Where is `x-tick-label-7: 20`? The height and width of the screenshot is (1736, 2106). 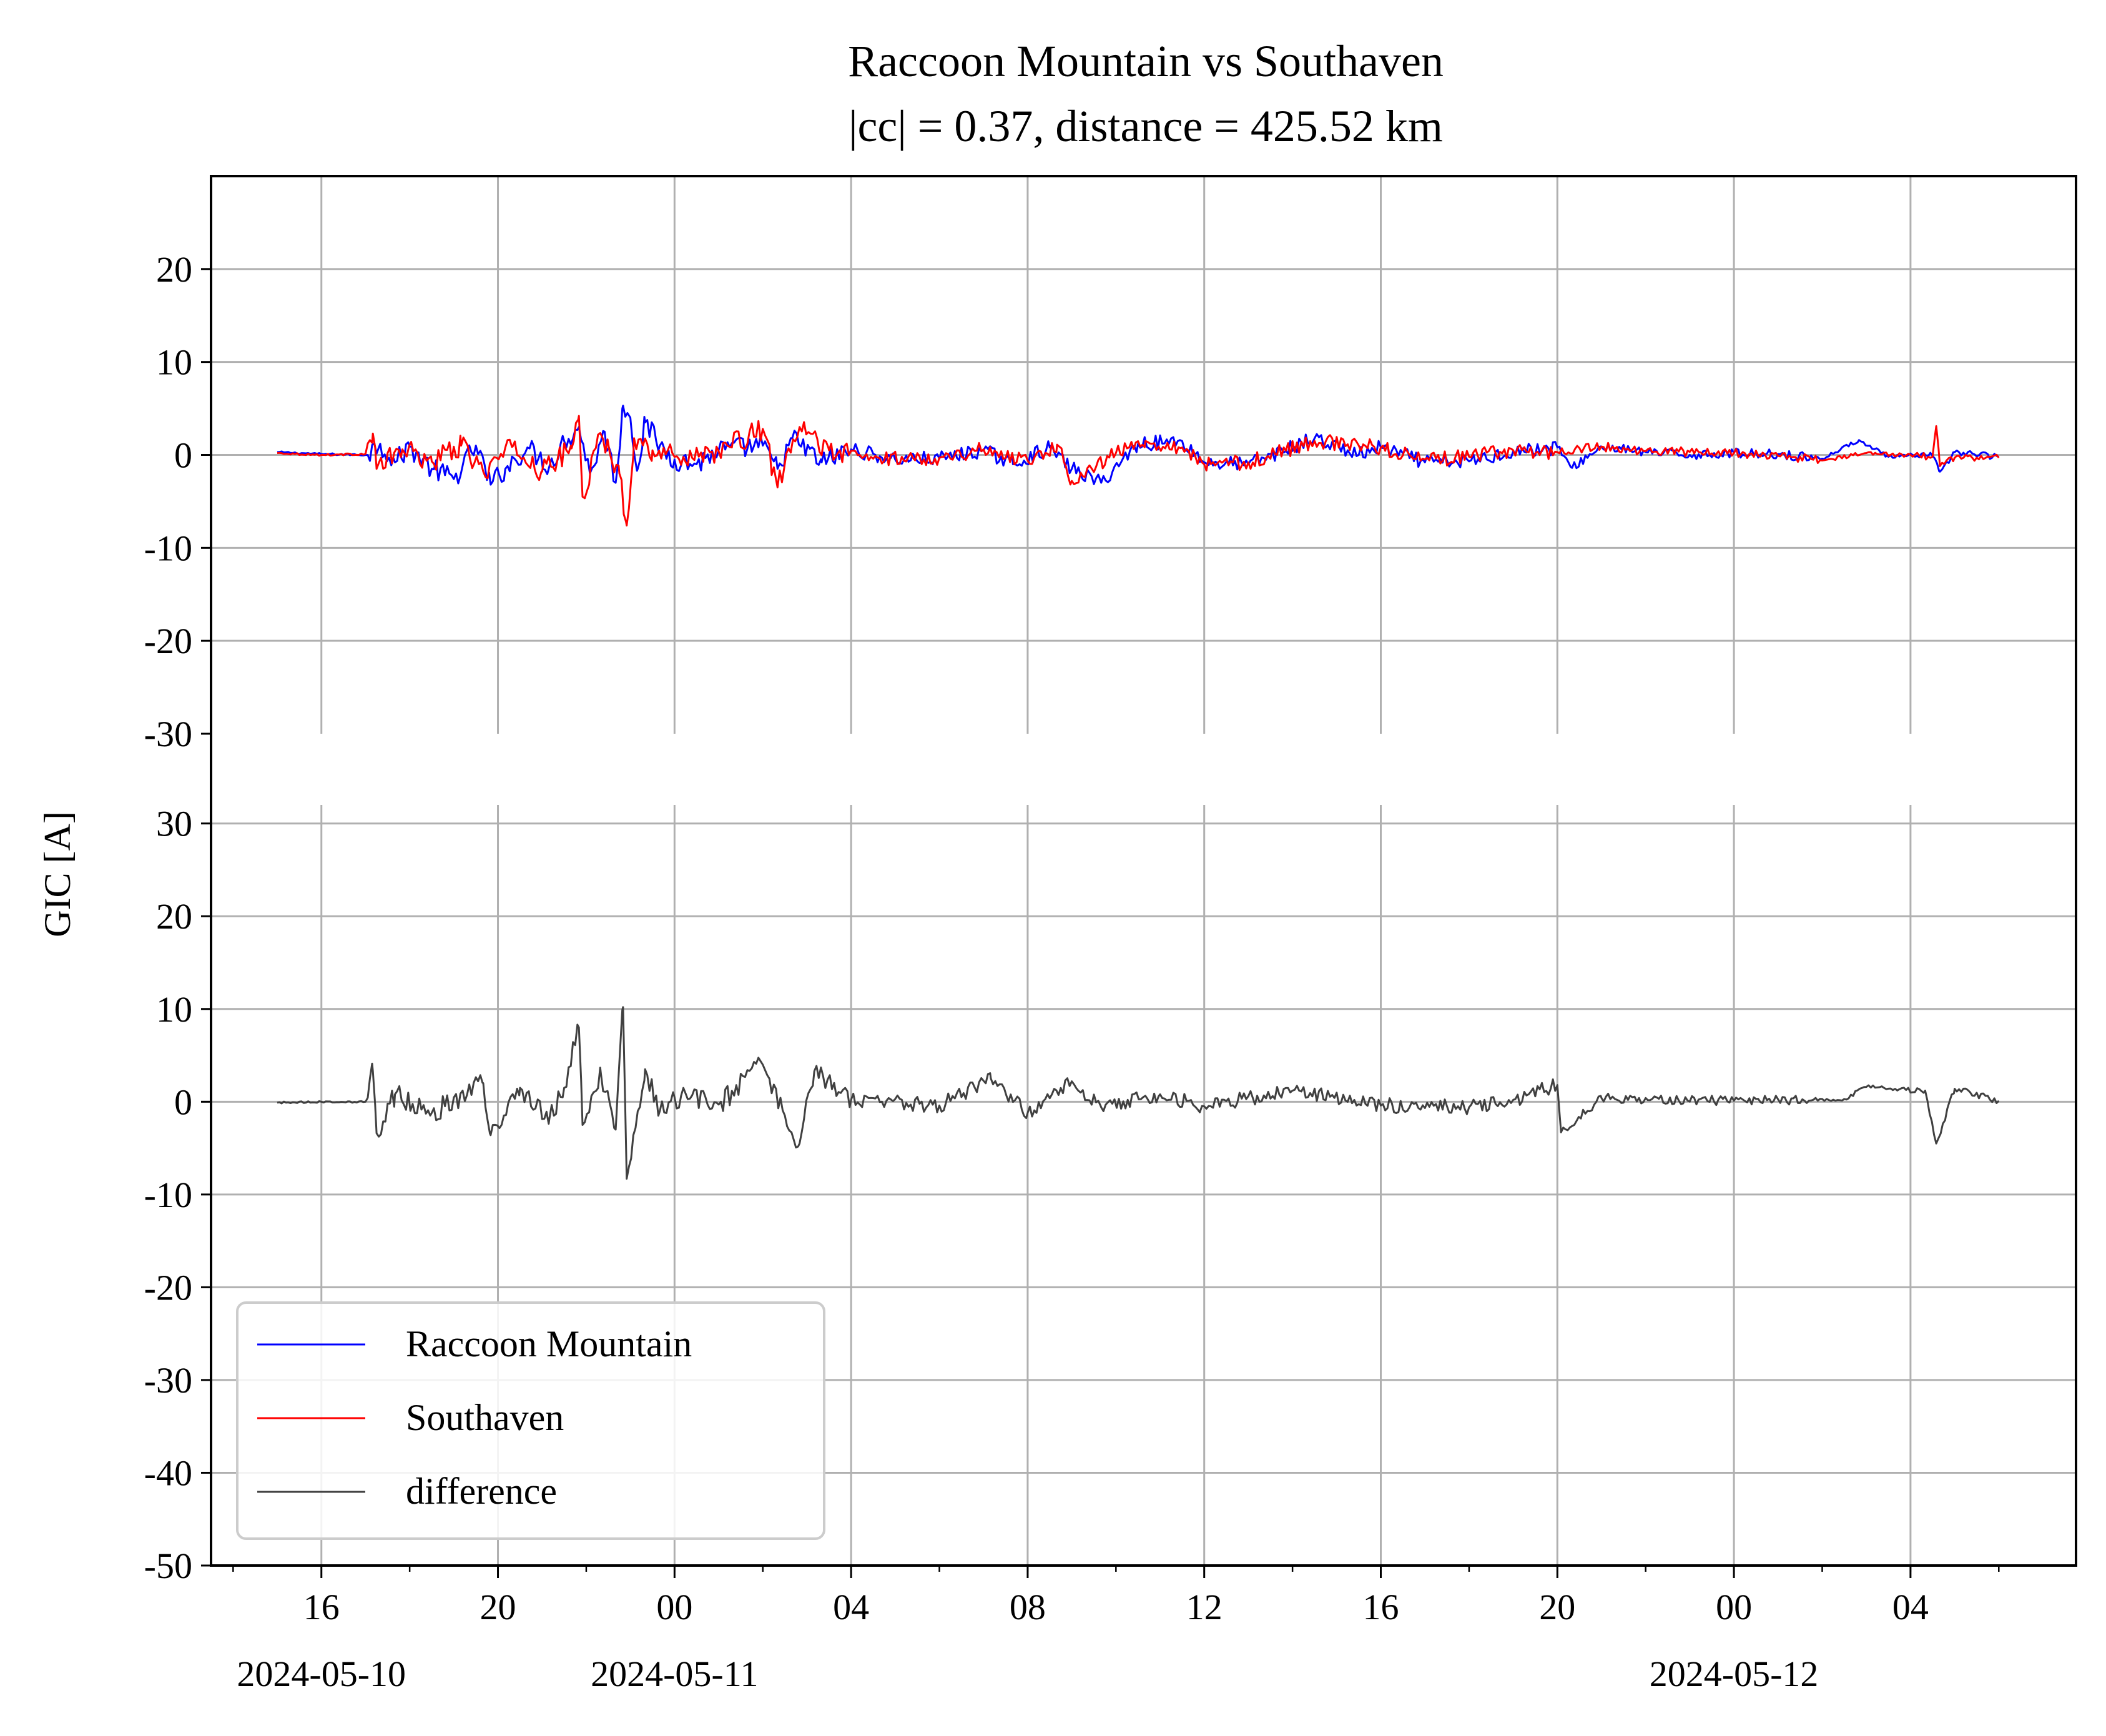
x-tick-label-7: 20 is located at coordinates (1557, 1607).